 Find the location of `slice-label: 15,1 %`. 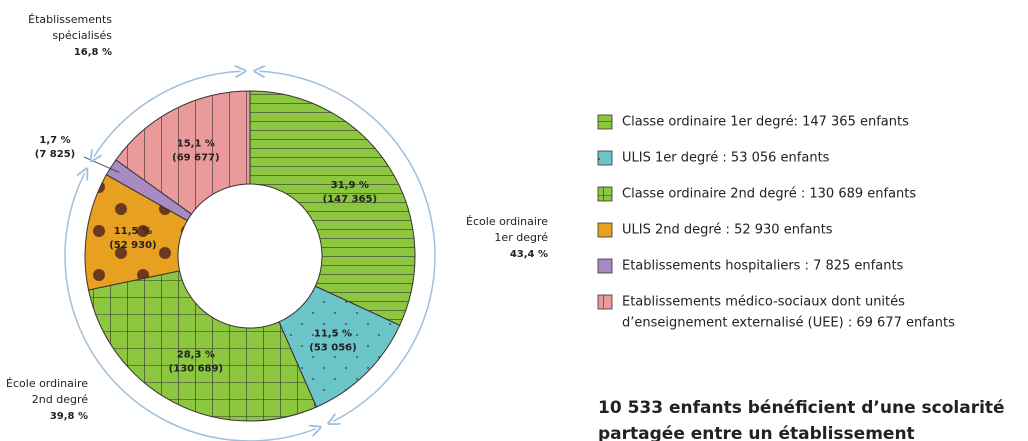

slice-label: 15,1 % is located at coordinates (196, 144).